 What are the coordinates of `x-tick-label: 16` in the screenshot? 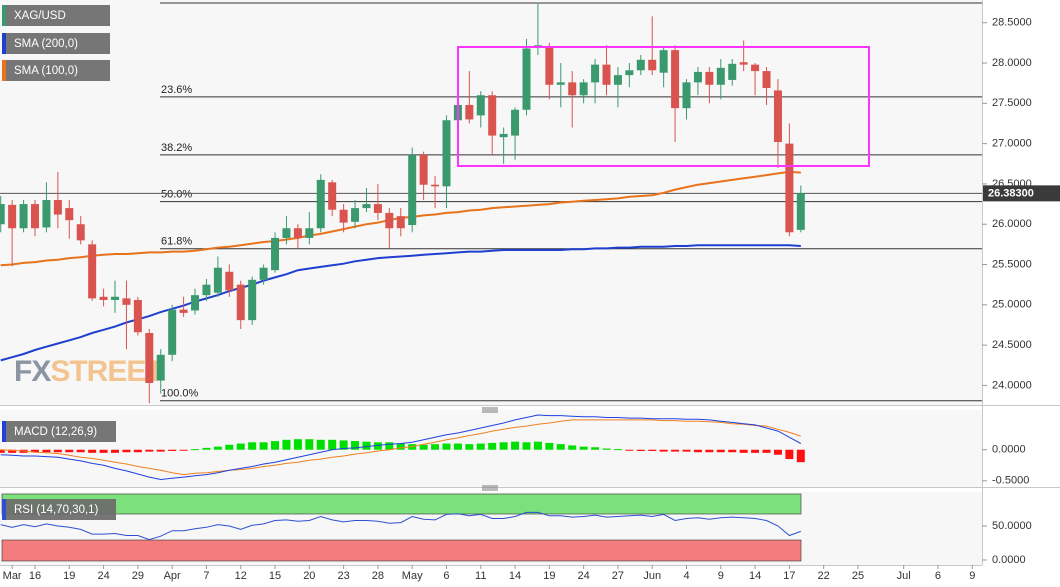 It's located at (35, 576).